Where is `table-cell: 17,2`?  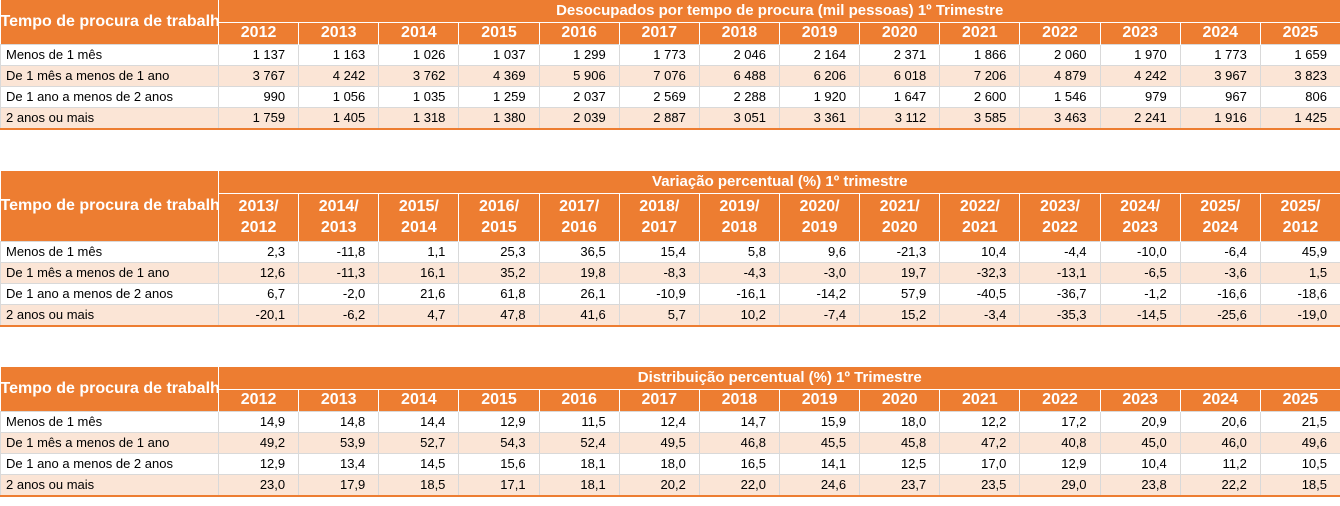 table-cell: 17,2 is located at coordinates (1060, 421).